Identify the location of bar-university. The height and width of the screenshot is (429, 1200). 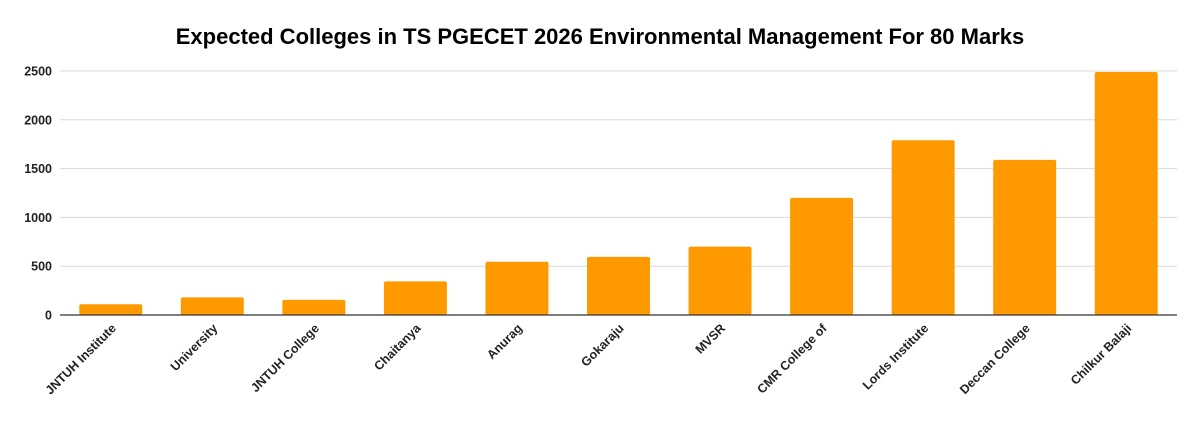
(212, 306).